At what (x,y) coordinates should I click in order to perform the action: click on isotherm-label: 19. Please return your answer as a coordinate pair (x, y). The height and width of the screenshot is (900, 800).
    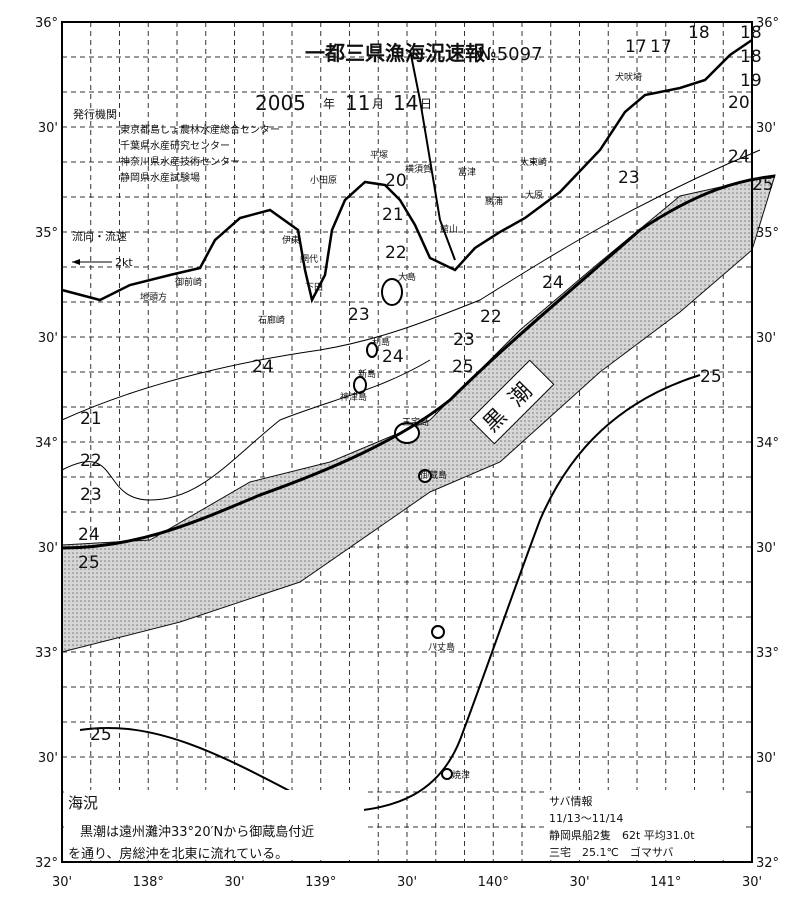
    Looking at the image, I should click on (751, 81).